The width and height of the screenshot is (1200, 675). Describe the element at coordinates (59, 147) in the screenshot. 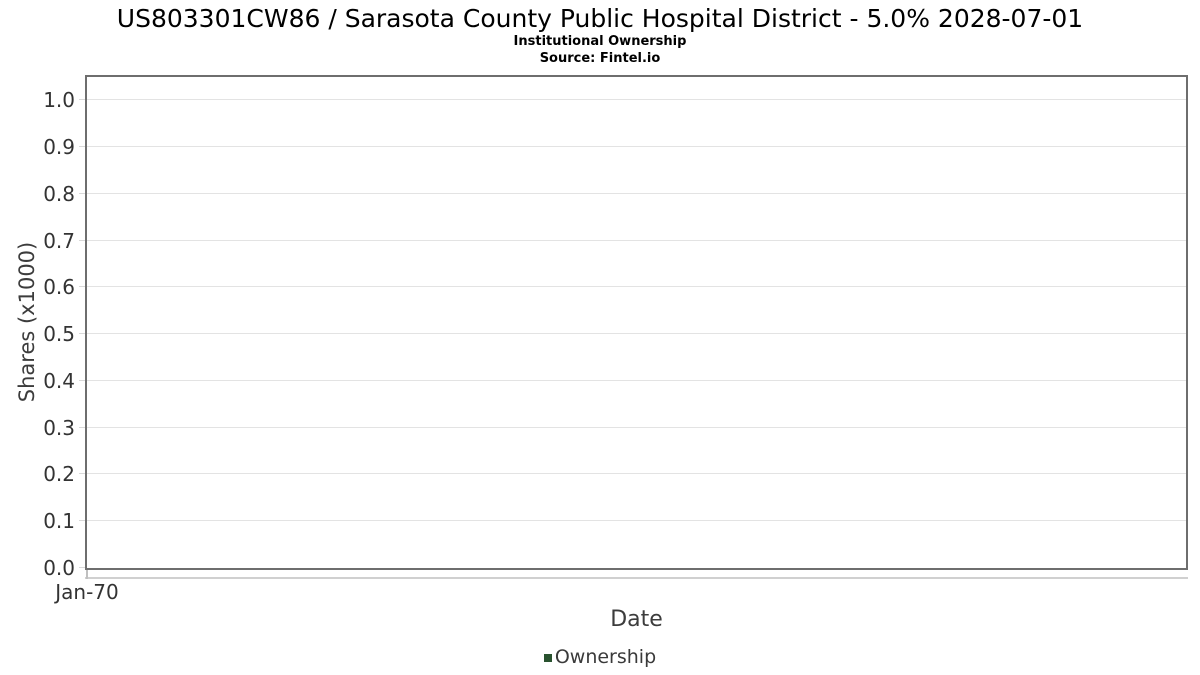

I see `y-tick-label: 0.9` at that location.